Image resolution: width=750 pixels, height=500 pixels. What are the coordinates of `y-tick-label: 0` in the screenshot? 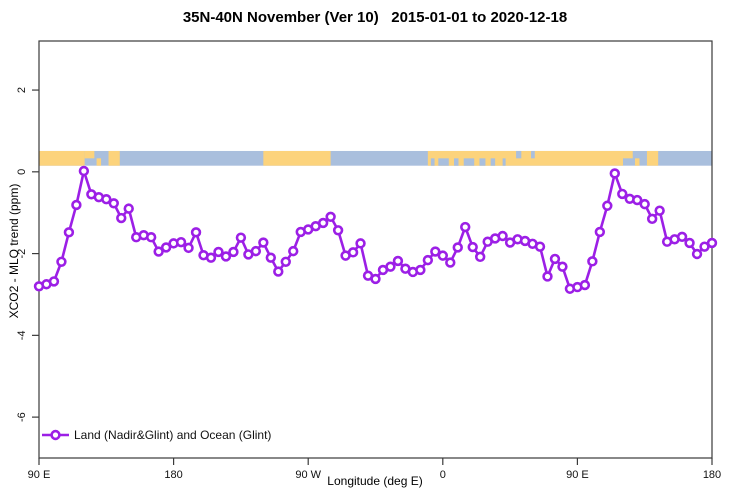 It's located at (22, 172).